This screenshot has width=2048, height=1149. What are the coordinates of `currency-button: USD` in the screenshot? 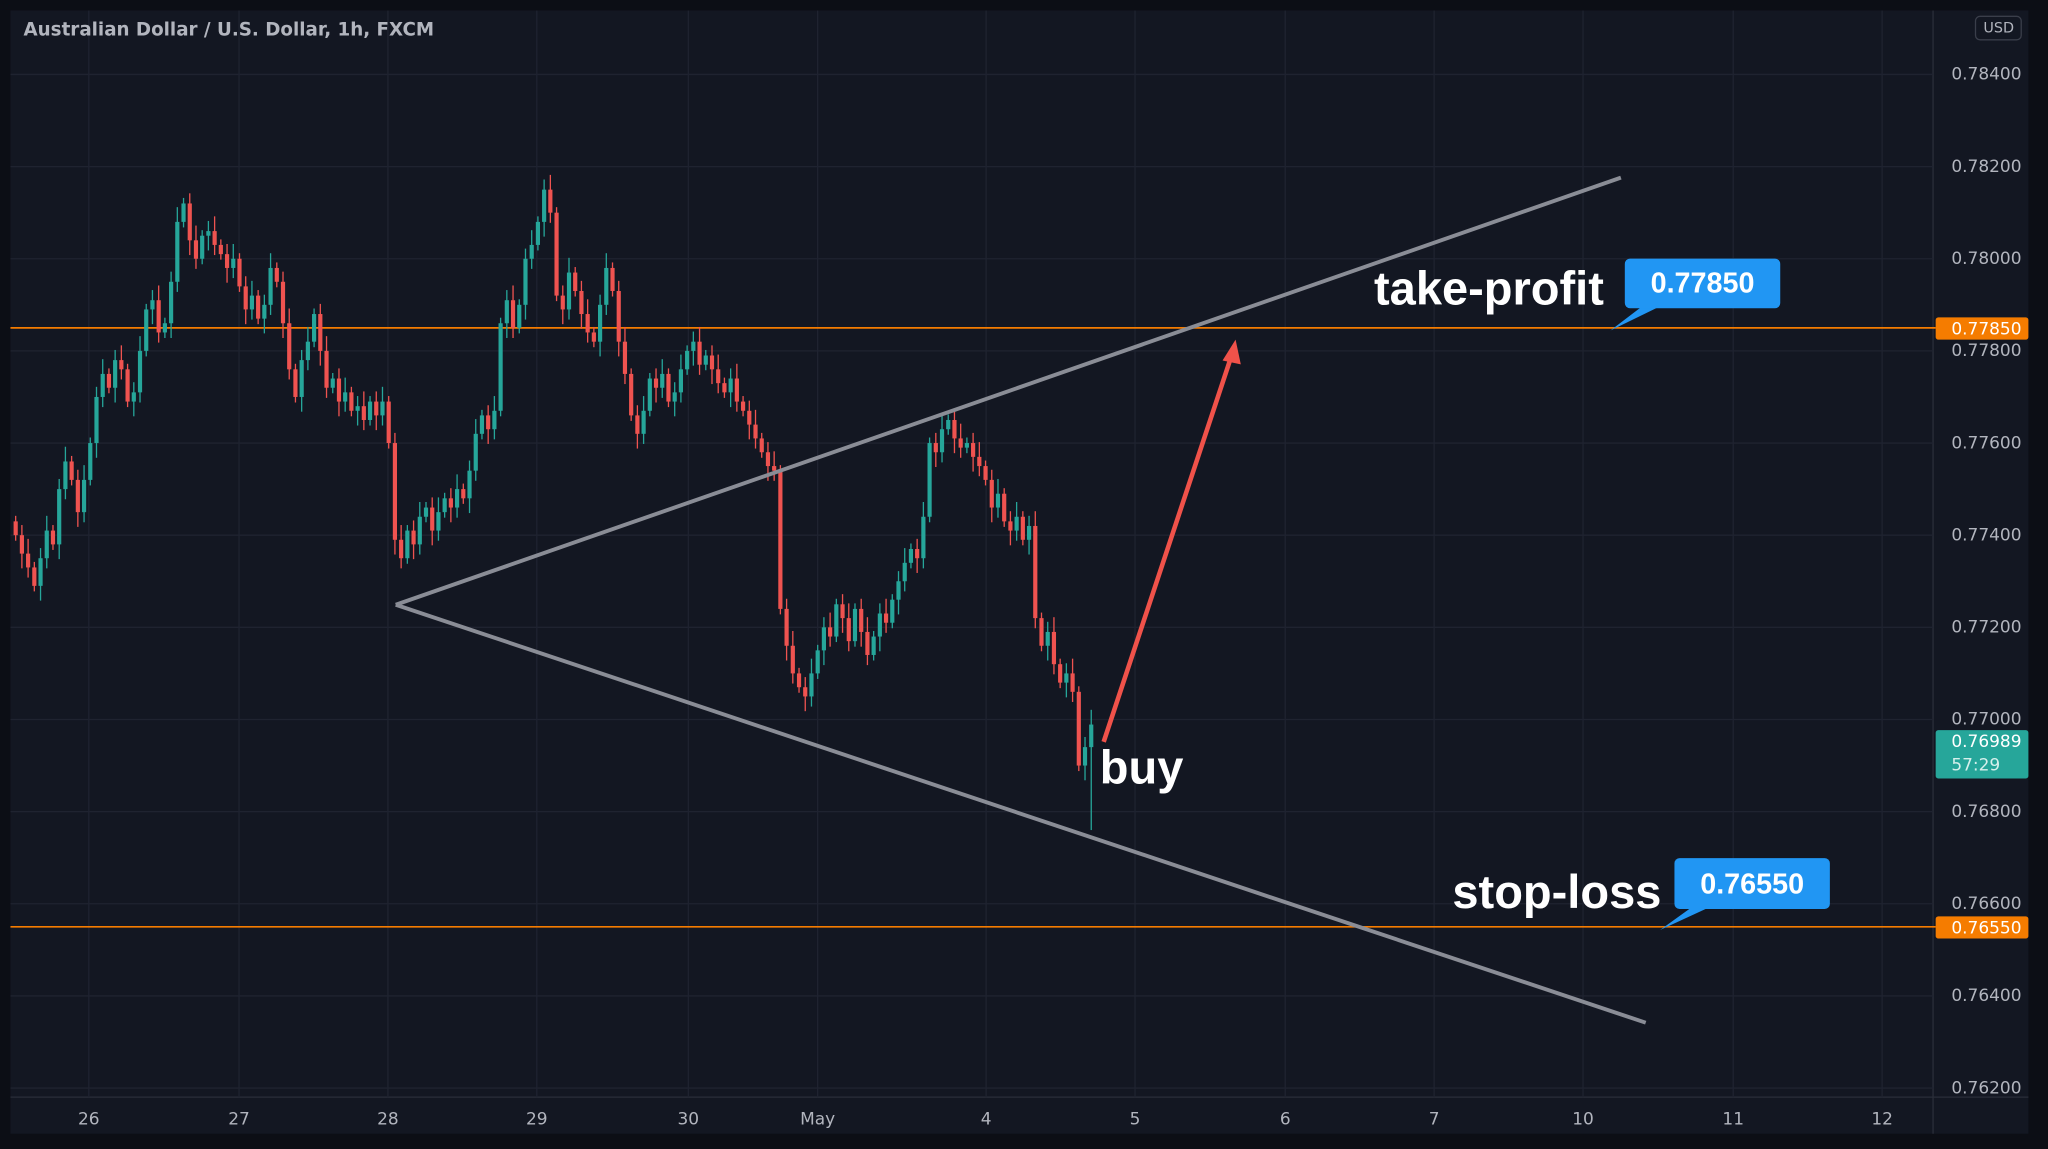 It's located at (1998, 28).